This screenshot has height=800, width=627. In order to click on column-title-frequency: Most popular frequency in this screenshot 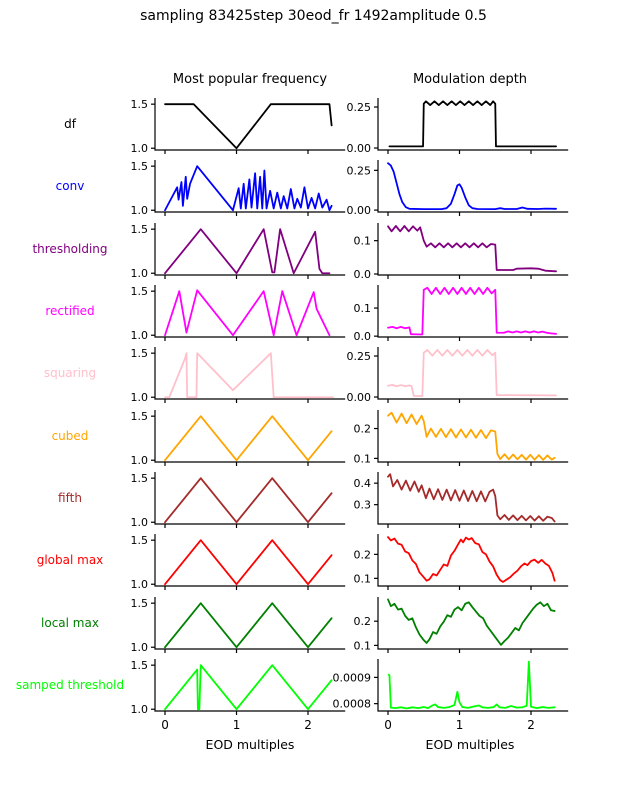, I will do `click(250, 79)`.